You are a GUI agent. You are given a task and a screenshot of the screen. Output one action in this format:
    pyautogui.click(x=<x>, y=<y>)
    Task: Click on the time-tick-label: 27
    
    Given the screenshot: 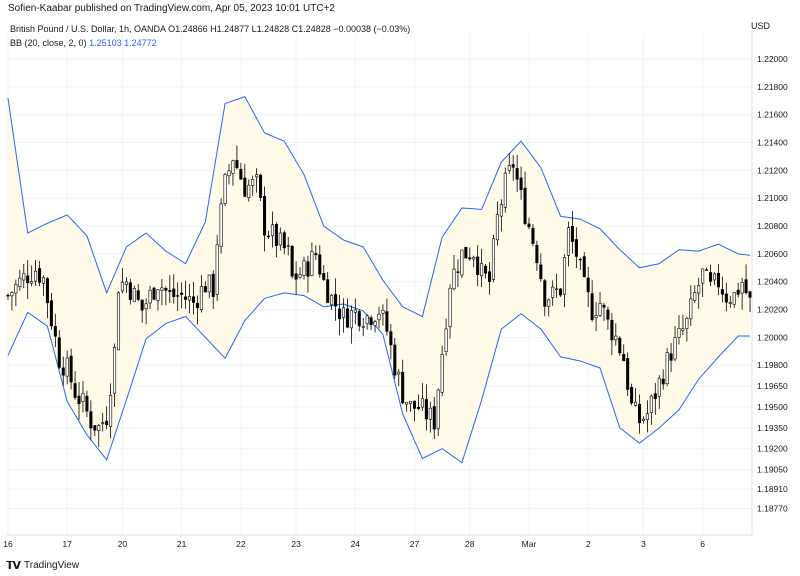 What is the action you would take?
    pyautogui.click(x=415, y=544)
    